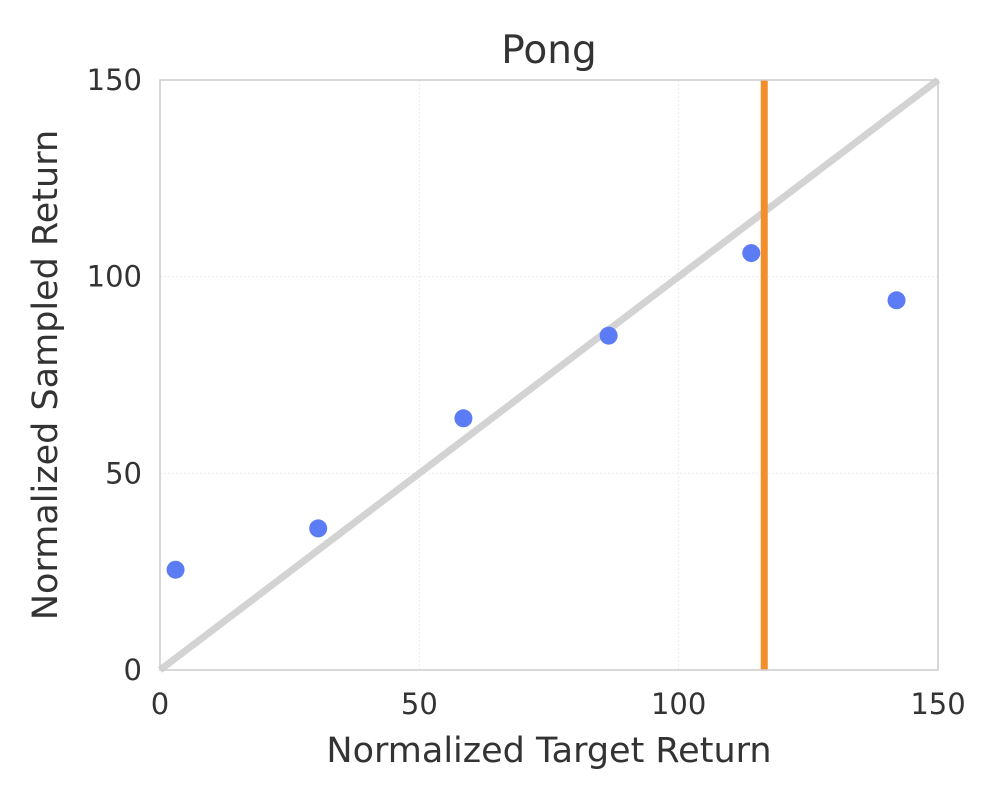 The image size is (1000, 805). I want to click on y-tick-label-2: 100, so click(114, 277).